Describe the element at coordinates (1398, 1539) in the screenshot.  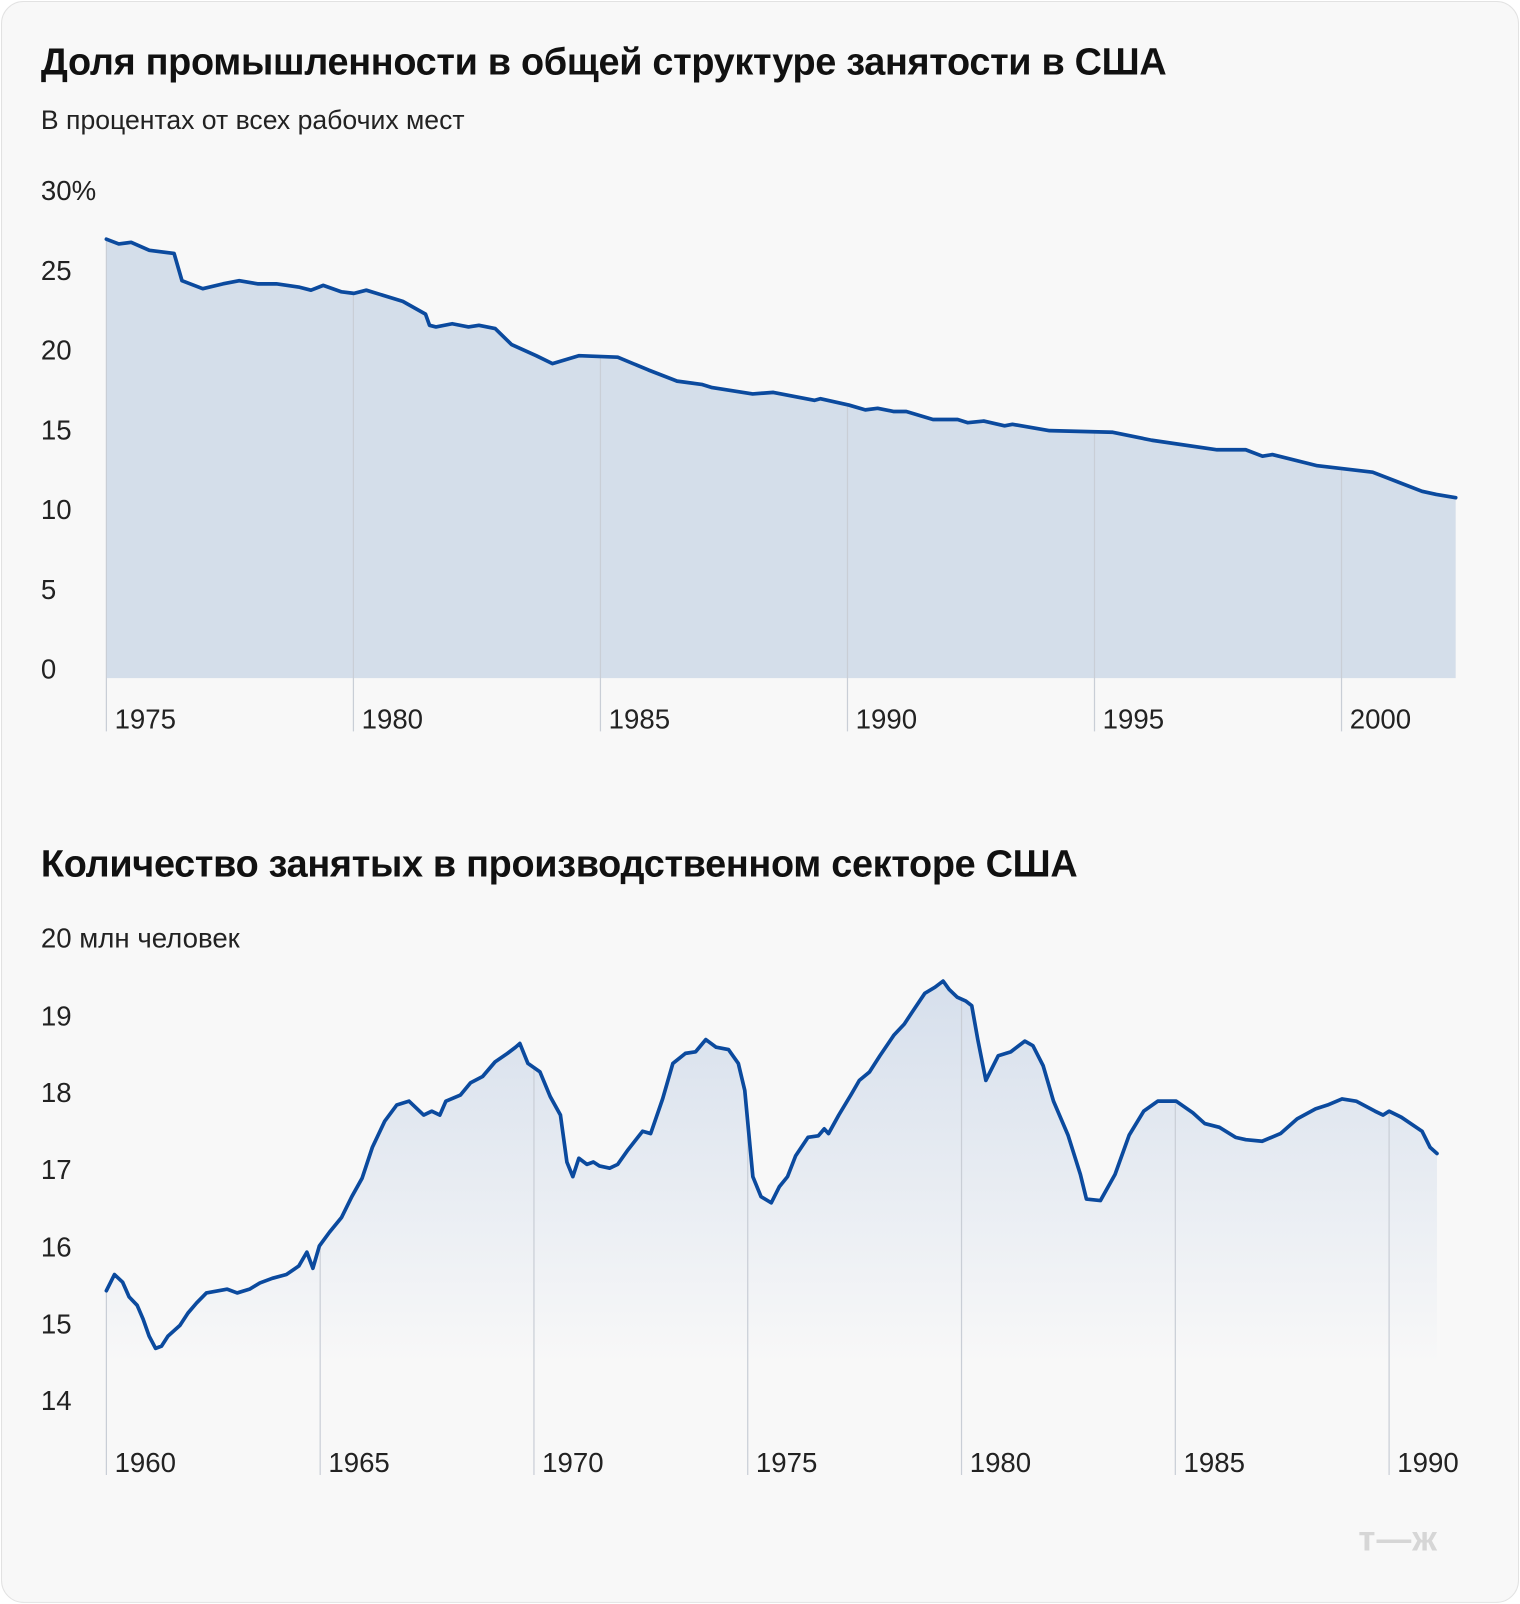
I see `tzh-logo: т—ж` at that location.